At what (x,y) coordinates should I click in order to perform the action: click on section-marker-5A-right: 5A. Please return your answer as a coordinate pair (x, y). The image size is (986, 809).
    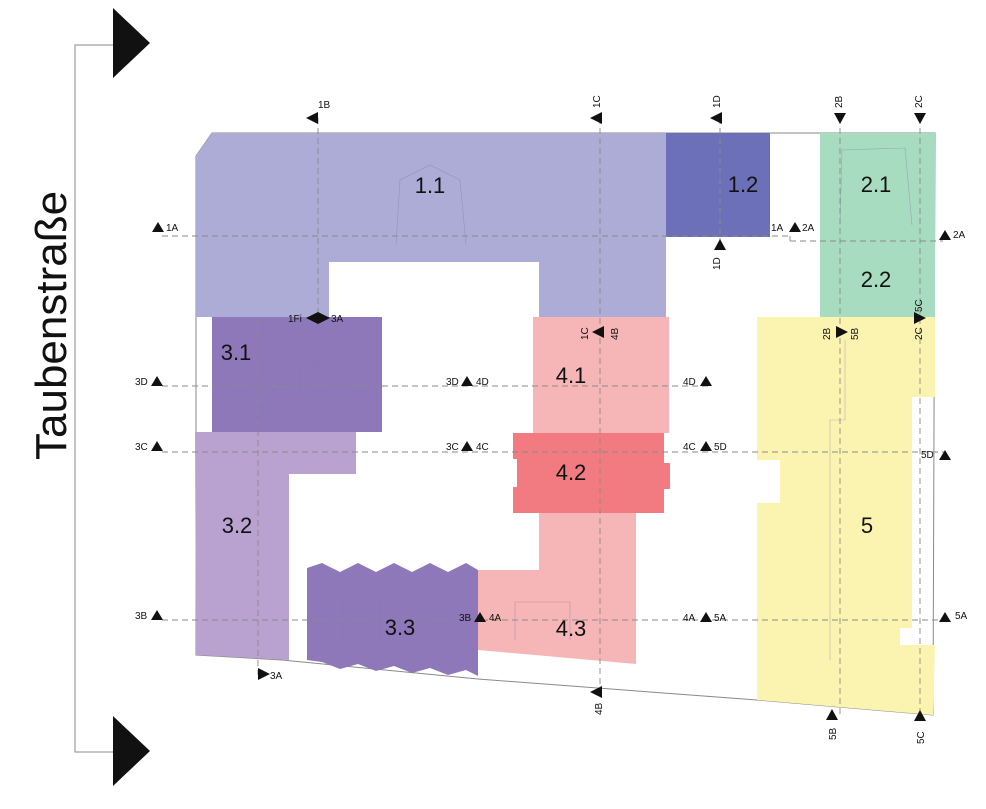
    Looking at the image, I should click on (953, 616).